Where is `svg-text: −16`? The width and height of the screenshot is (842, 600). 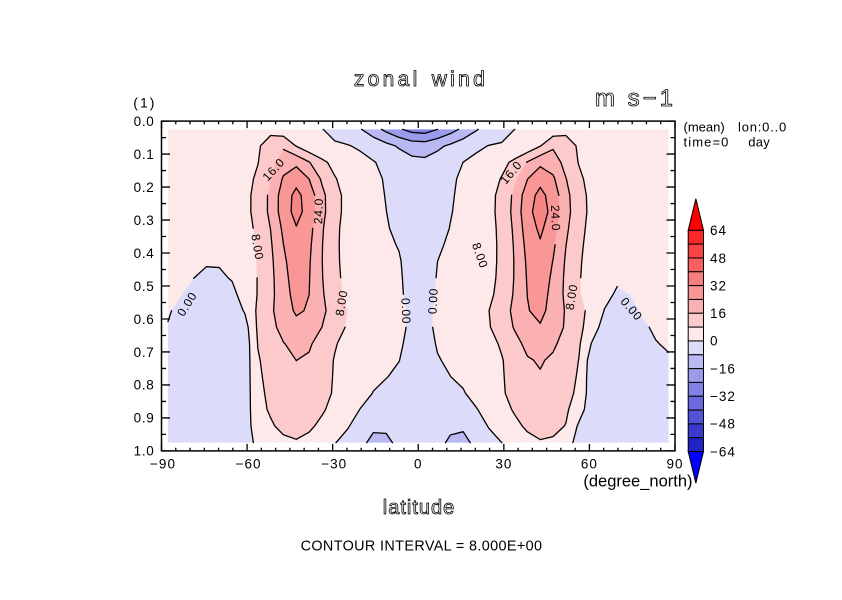
svg-text: −16 is located at coordinates (723, 368).